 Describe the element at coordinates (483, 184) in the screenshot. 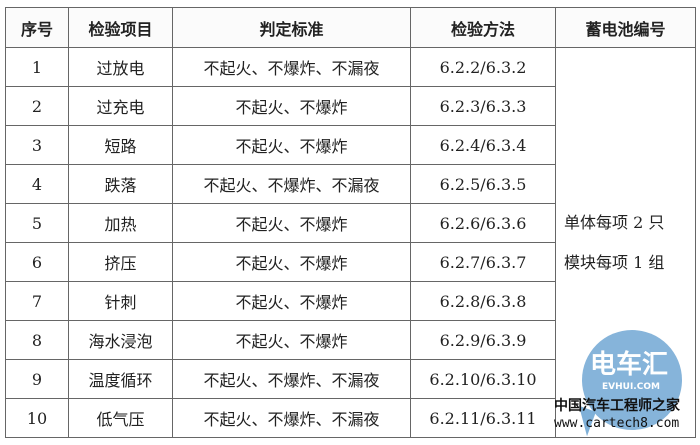

I see `cell-method: 6.2.5/6.3.5` at that location.